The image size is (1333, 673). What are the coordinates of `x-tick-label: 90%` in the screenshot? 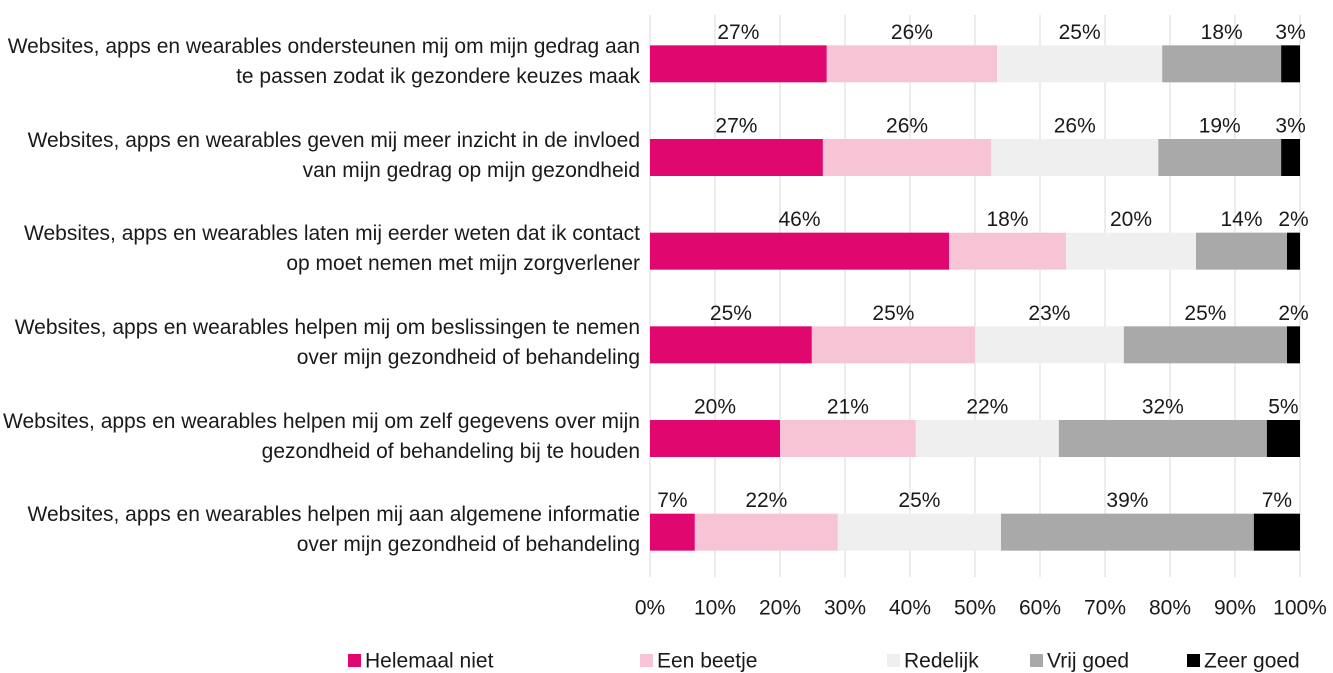 It's located at (1235, 608).